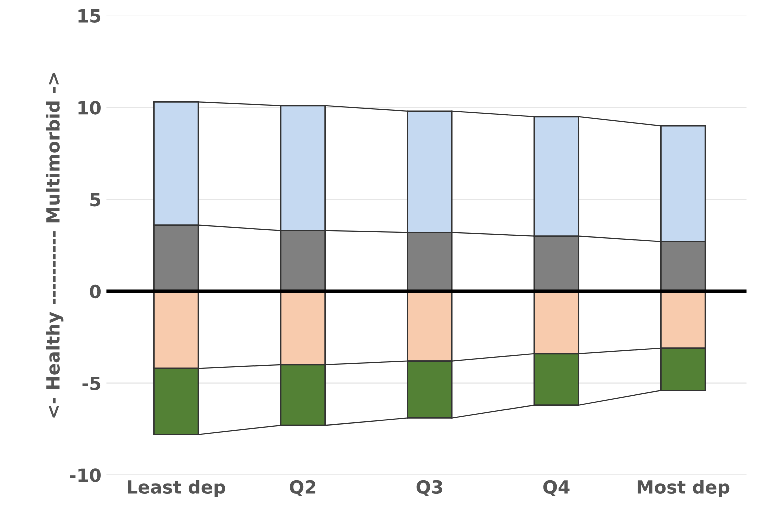 The width and height of the screenshot is (762, 528). I want to click on y-tick-label: -5, so click(91, 383).